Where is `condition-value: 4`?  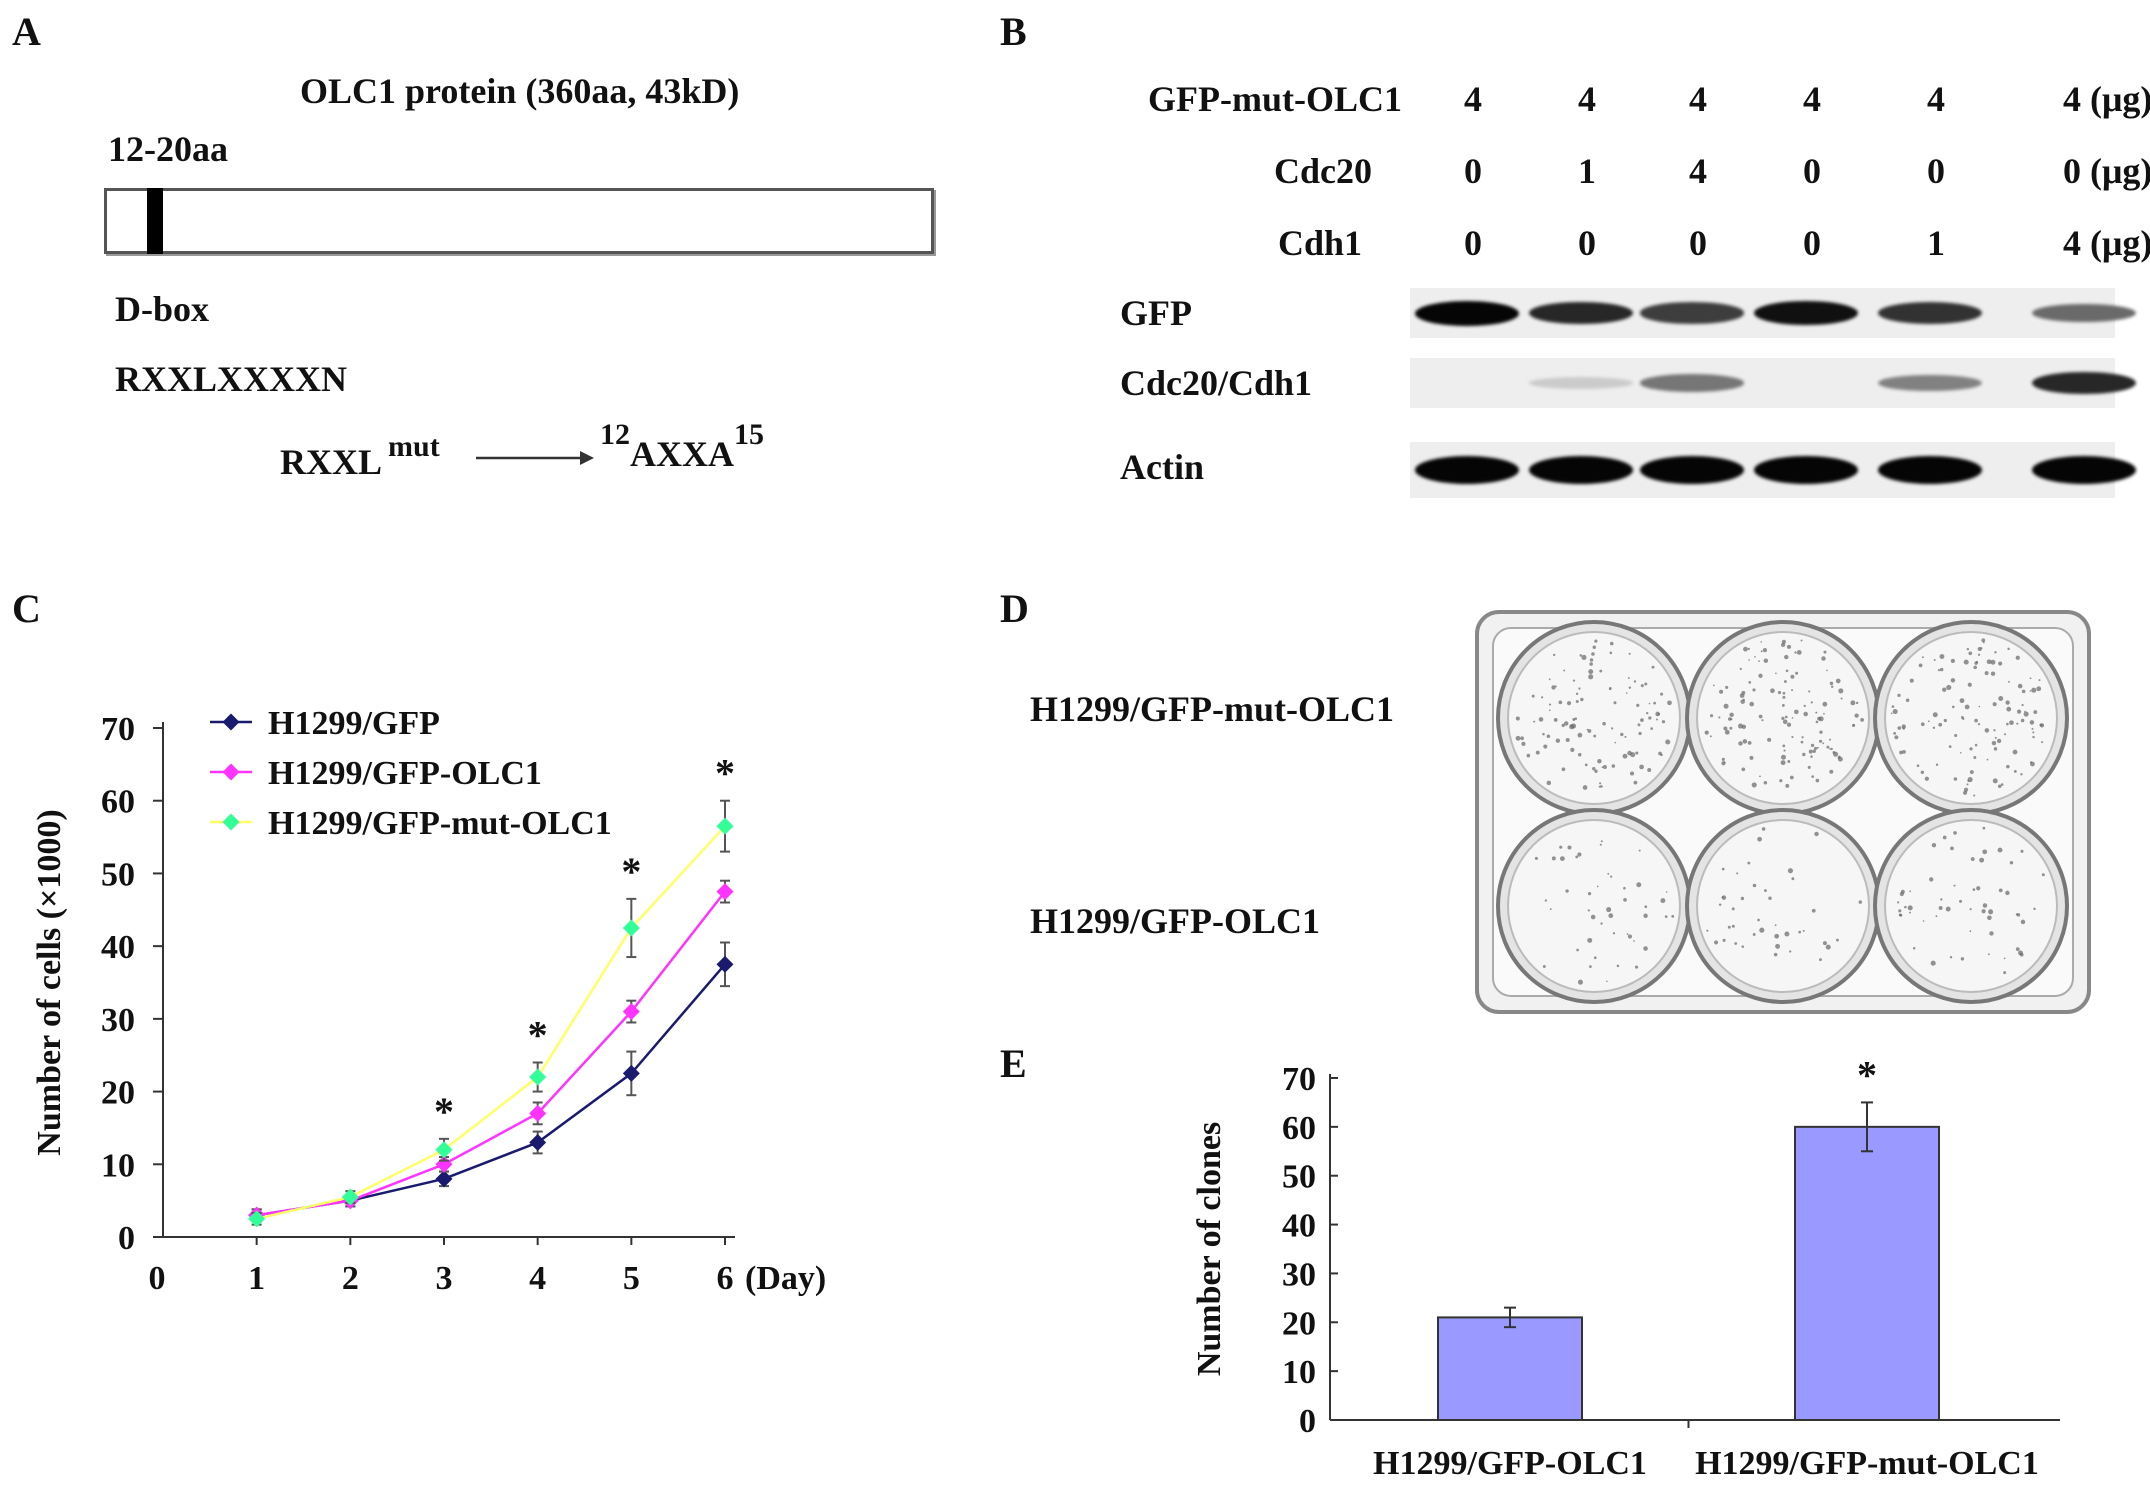
condition-value: 4 is located at coordinates (1936, 99).